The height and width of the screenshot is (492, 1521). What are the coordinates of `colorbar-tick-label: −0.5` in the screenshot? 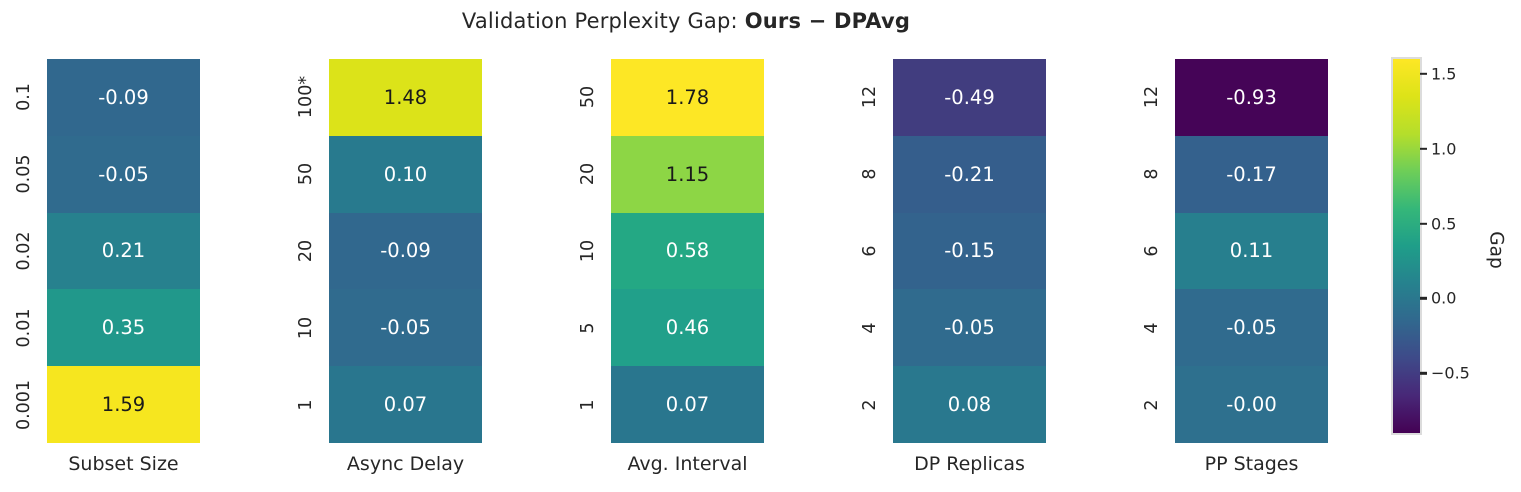 It's located at (1450, 373).